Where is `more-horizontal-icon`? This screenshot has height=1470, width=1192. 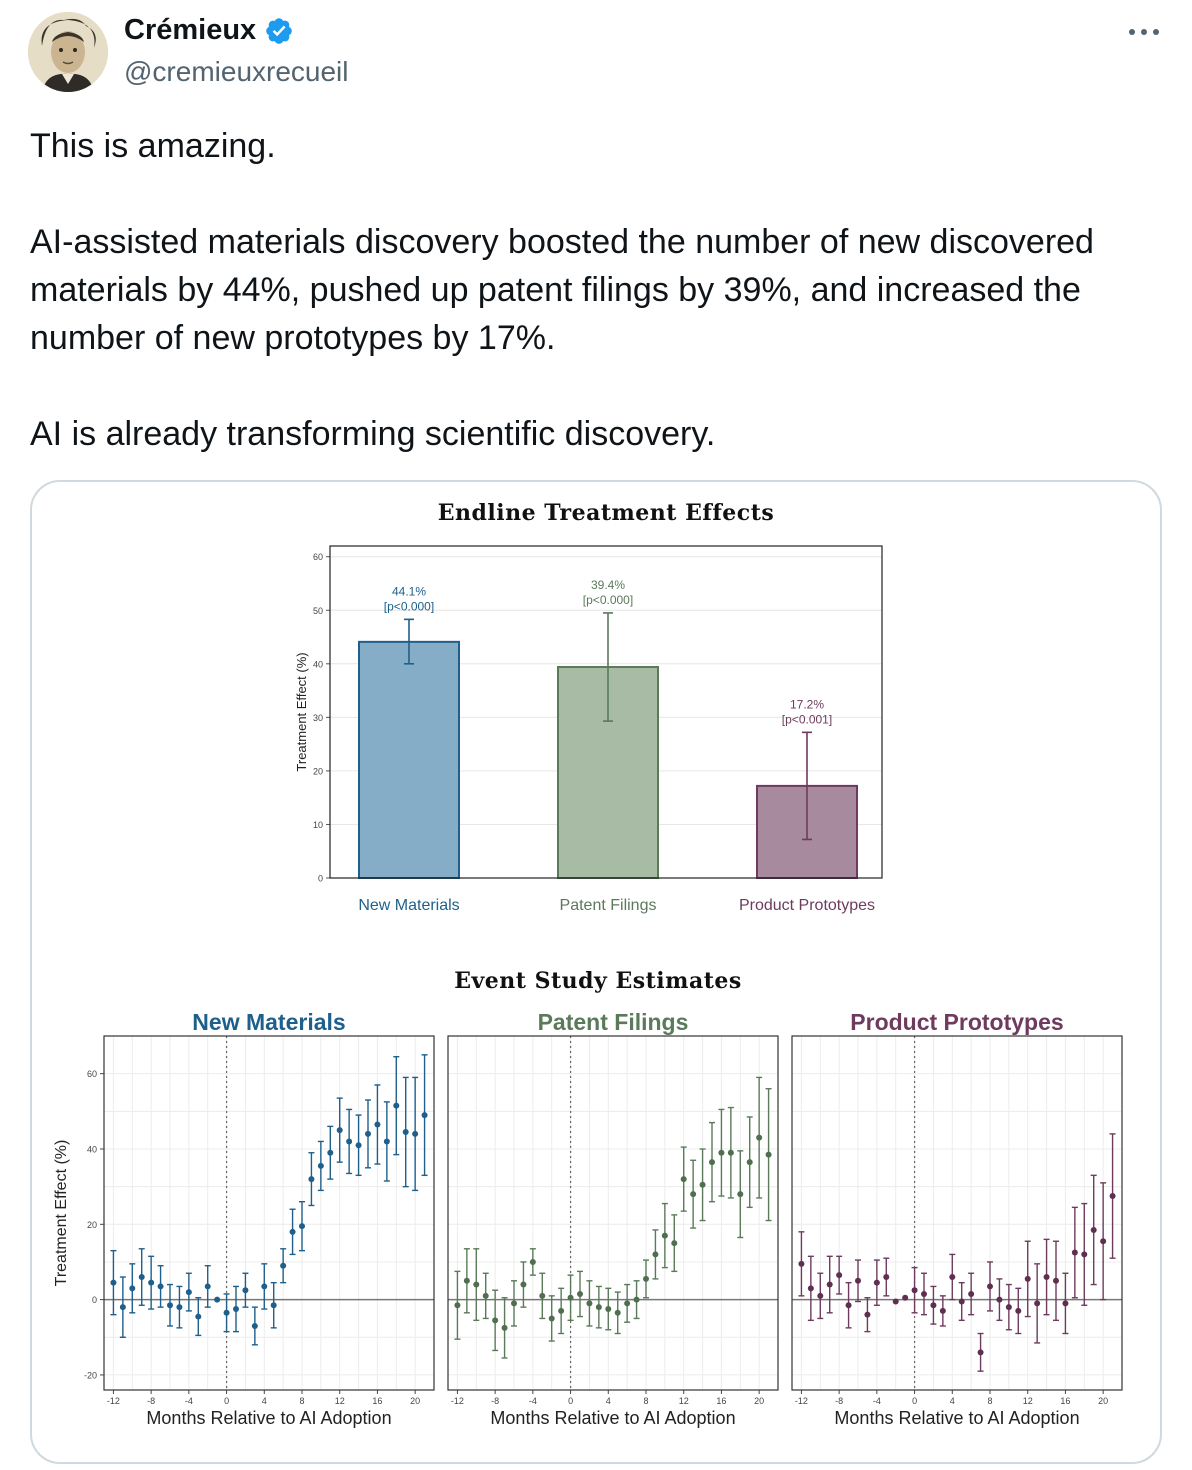 more-horizontal-icon is located at coordinates (1144, 32).